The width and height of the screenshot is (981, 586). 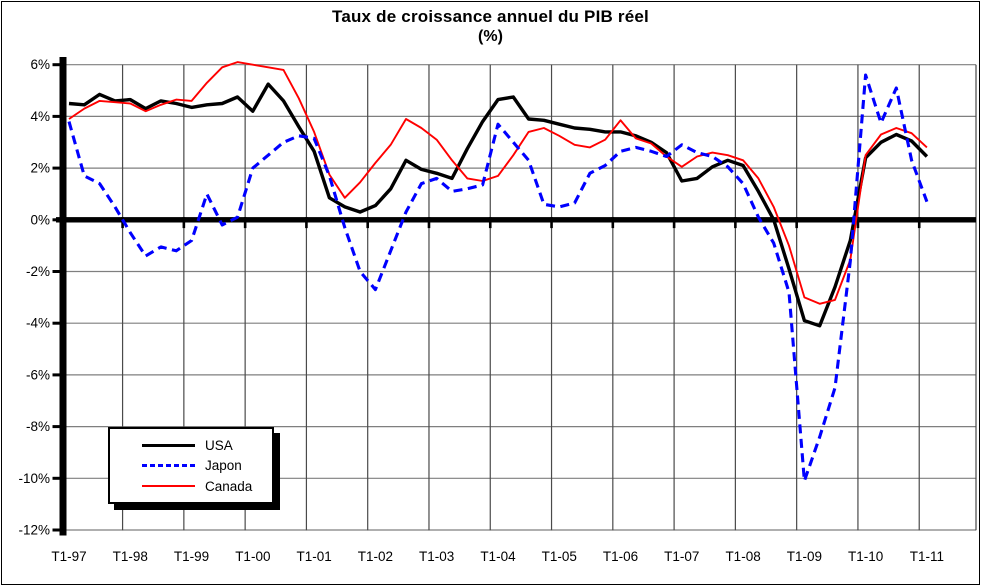 I want to click on x-tick-label: T1-04, so click(x=498, y=556).